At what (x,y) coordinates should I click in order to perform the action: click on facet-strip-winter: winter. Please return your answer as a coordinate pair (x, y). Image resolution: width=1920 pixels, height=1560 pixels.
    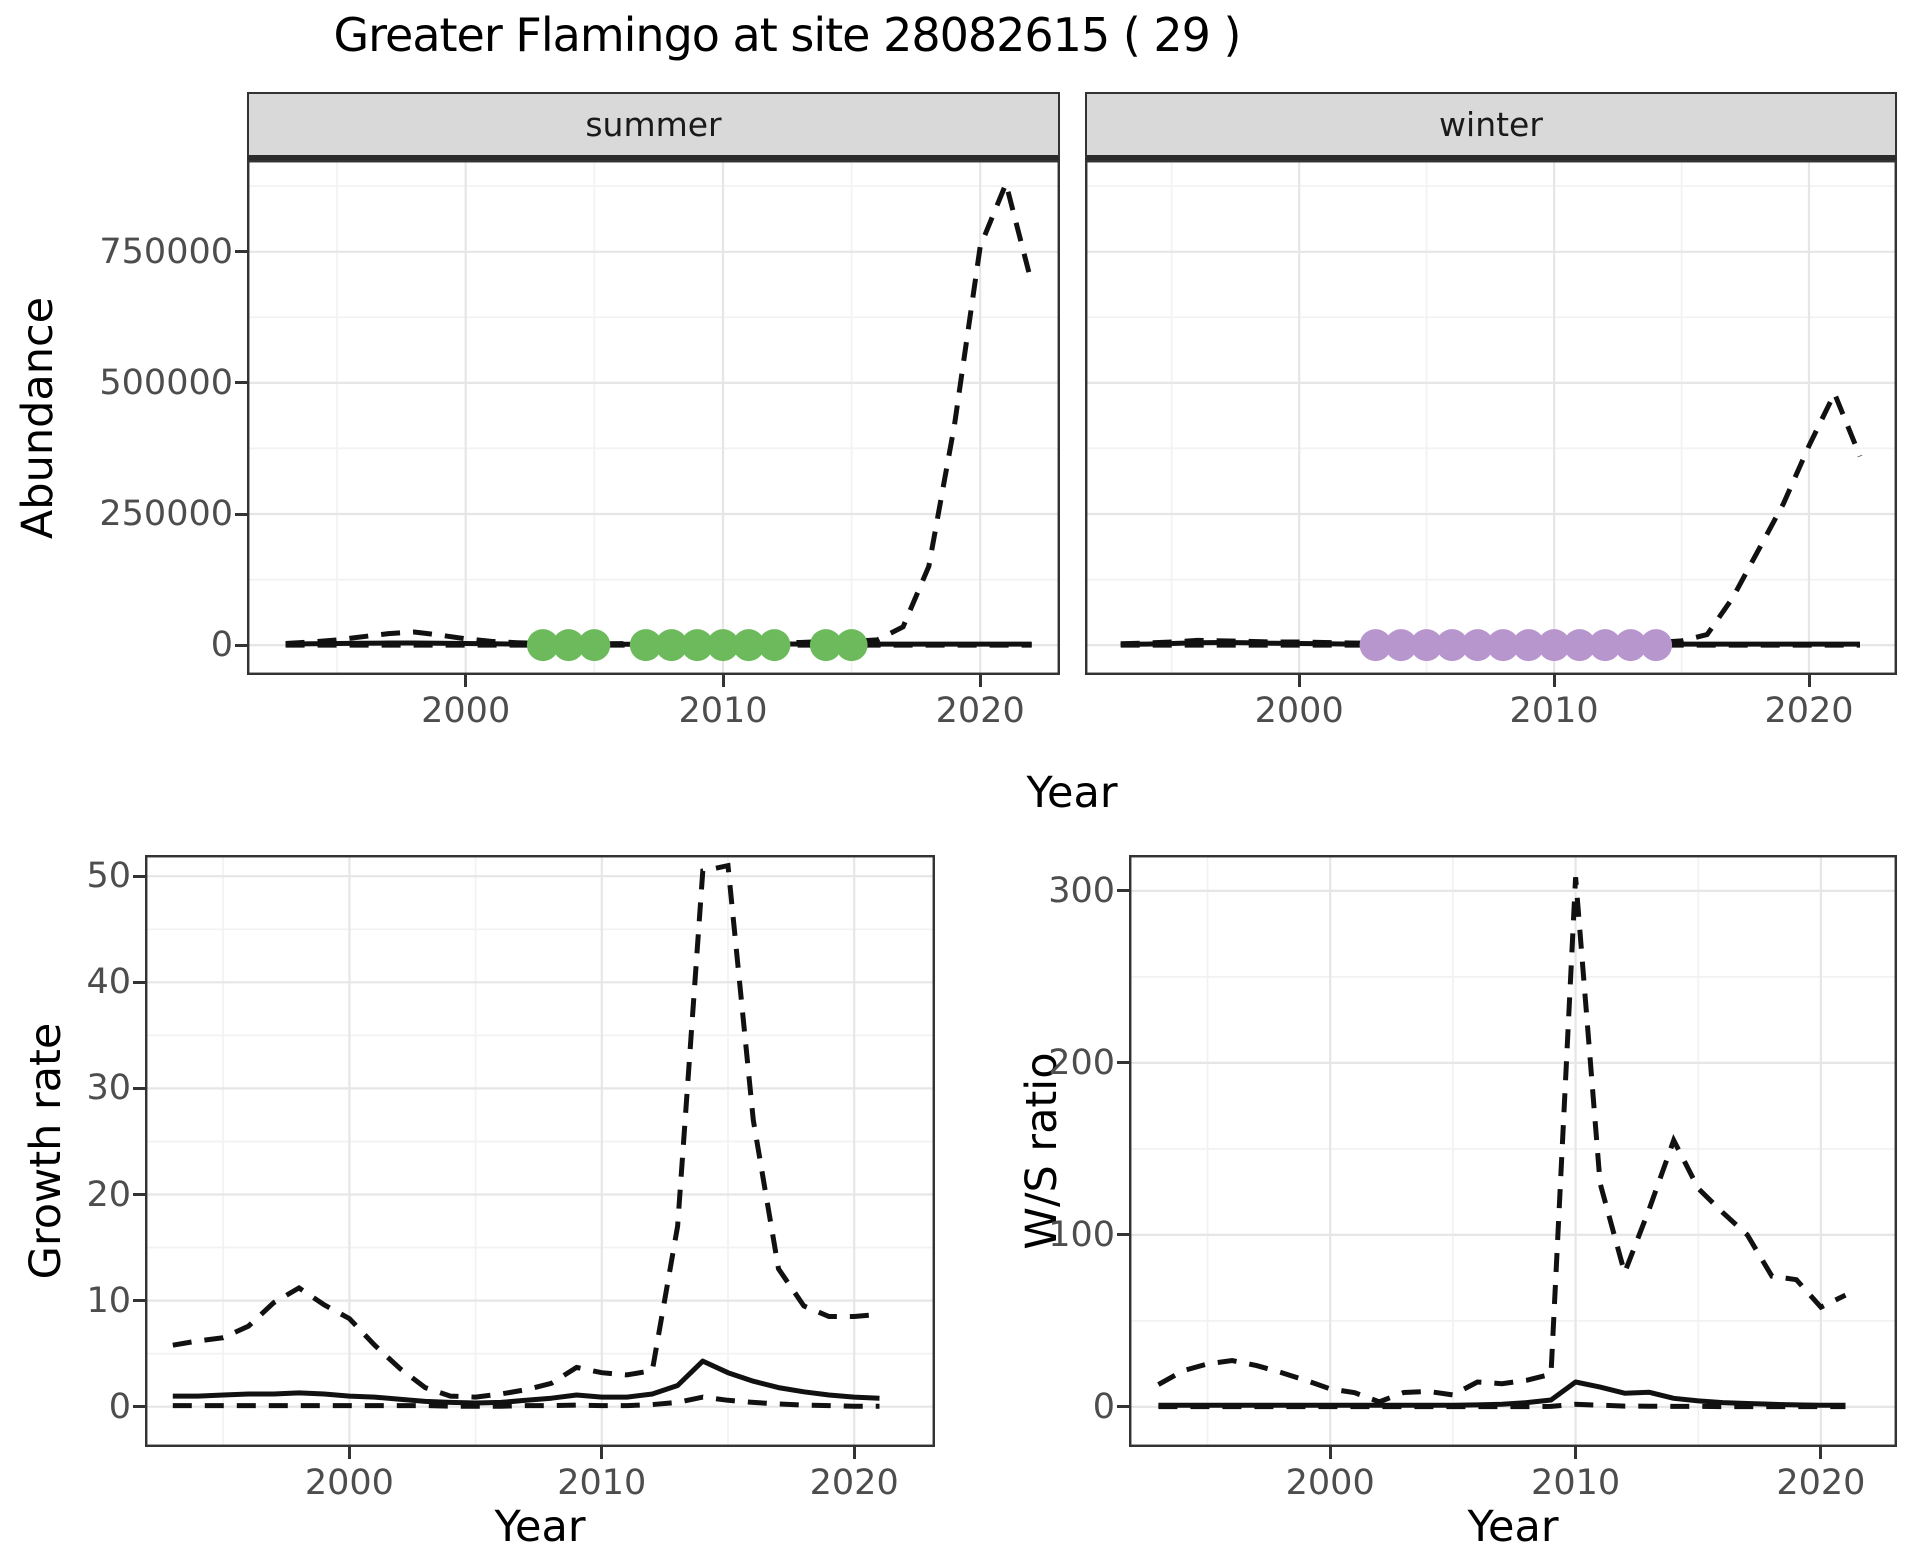
    Looking at the image, I should click on (1491, 126).